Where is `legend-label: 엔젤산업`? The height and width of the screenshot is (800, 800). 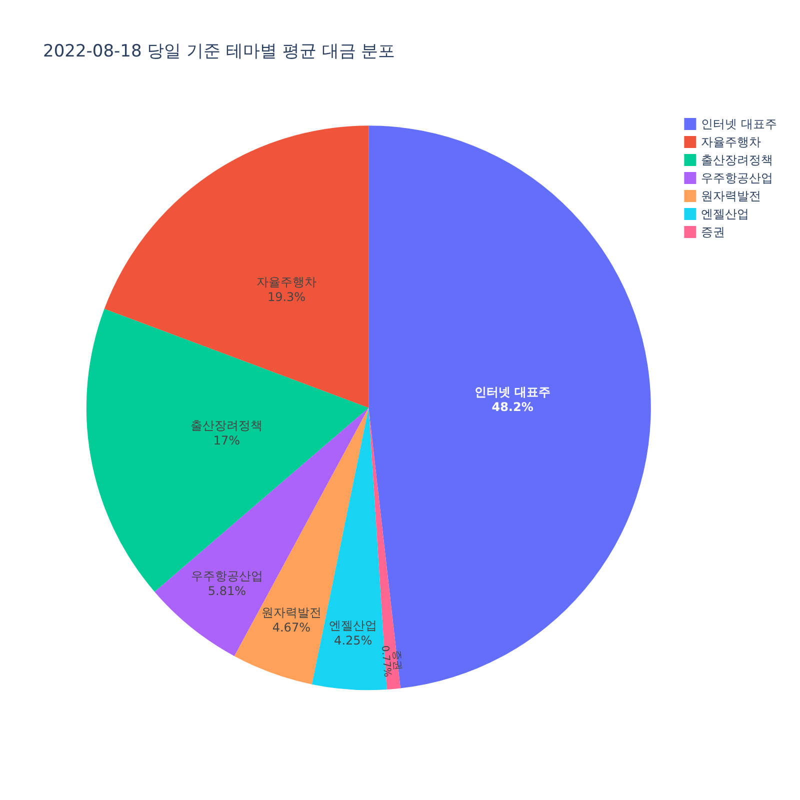 legend-label: 엔젤산업 is located at coordinates (725, 214).